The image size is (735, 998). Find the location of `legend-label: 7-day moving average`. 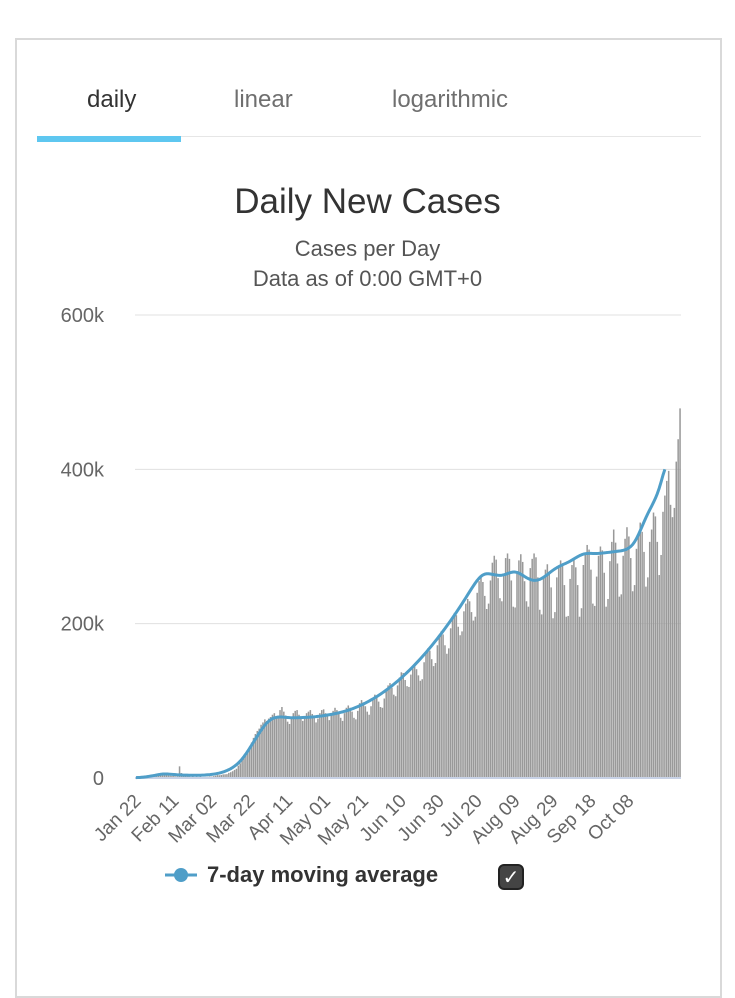

legend-label: 7-day moving average is located at coordinates (322, 875).